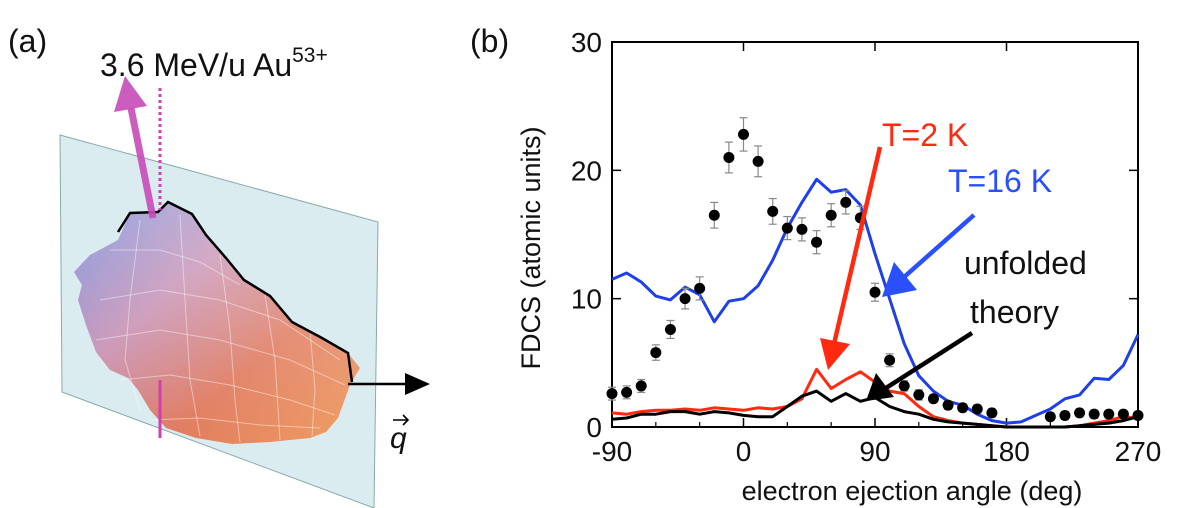 This screenshot has width=1180, height=508. I want to click on surface-highlight, so click(217, 323).